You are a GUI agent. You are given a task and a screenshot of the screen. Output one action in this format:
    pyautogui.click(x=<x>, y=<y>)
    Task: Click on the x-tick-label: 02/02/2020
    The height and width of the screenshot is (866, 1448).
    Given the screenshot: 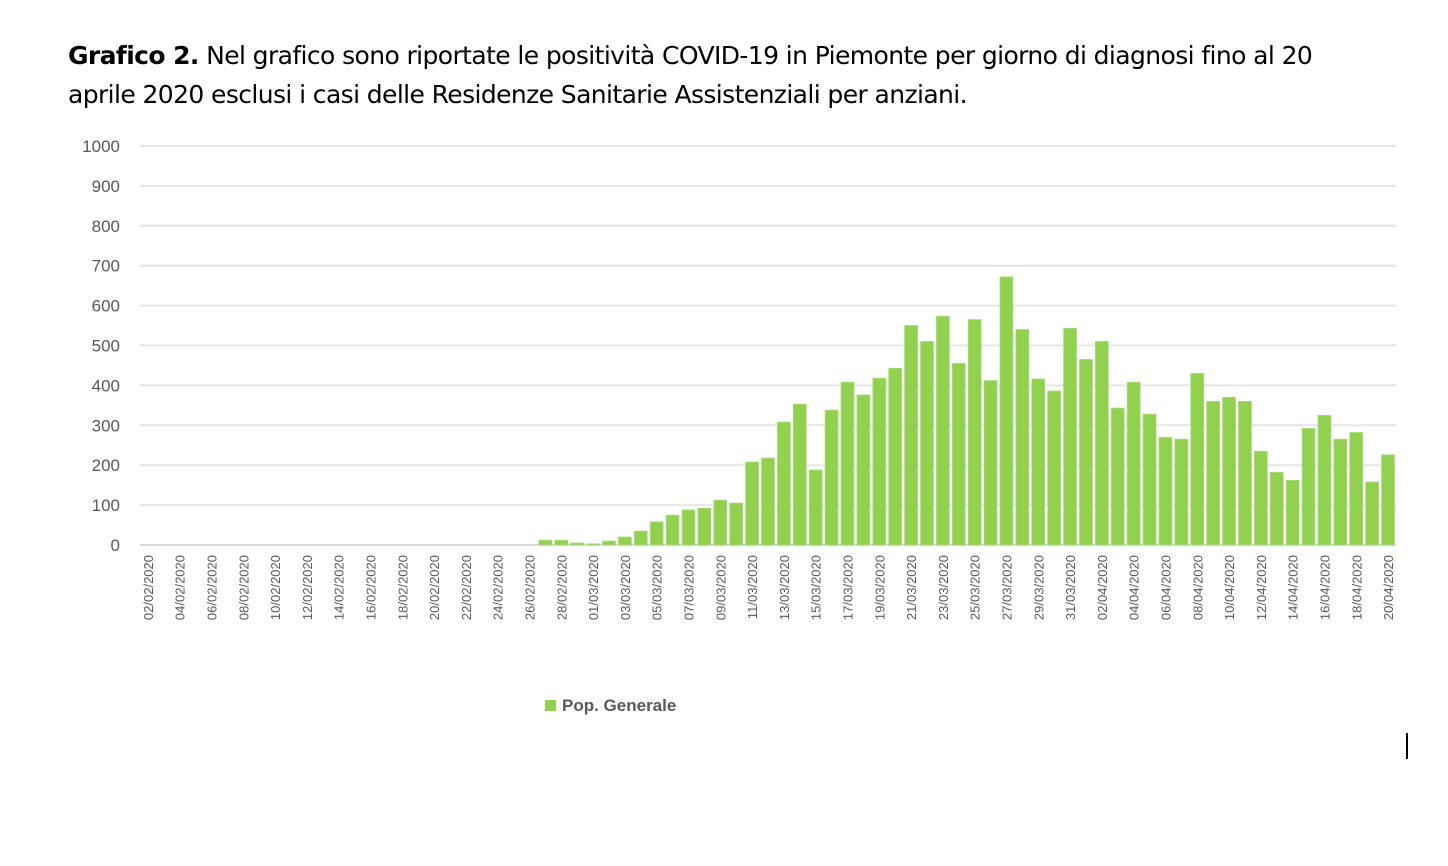 What is the action you would take?
    pyautogui.click(x=148, y=587)
    